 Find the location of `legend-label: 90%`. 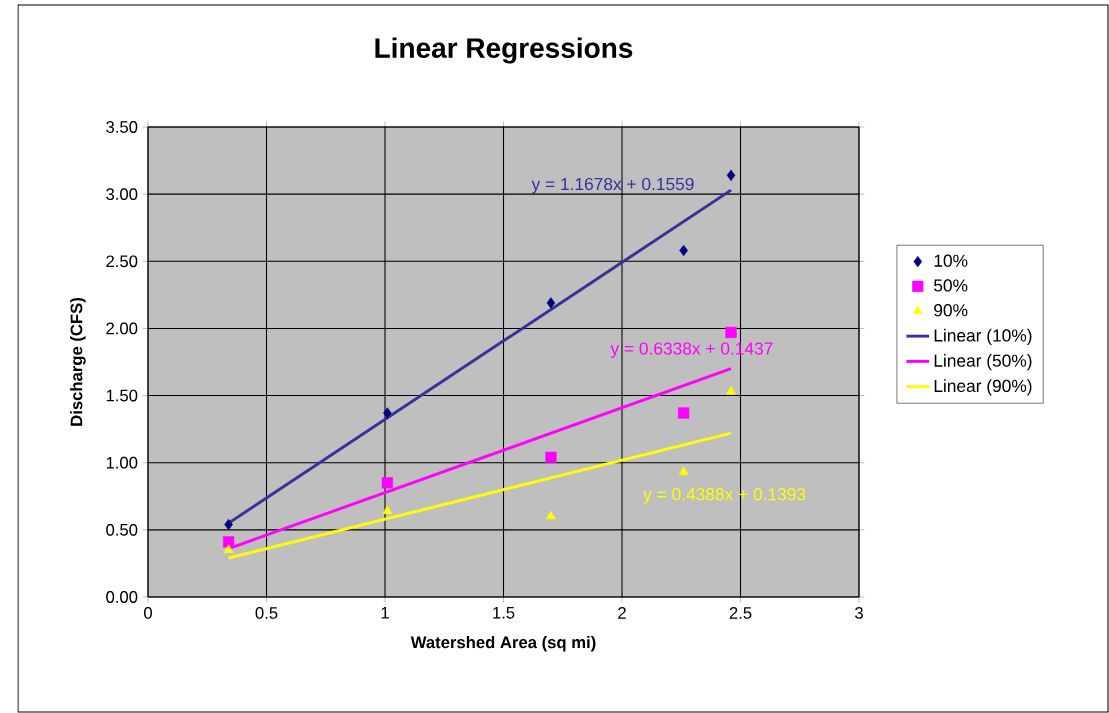

legend-label: 90% is located at coordinates (951, 310).